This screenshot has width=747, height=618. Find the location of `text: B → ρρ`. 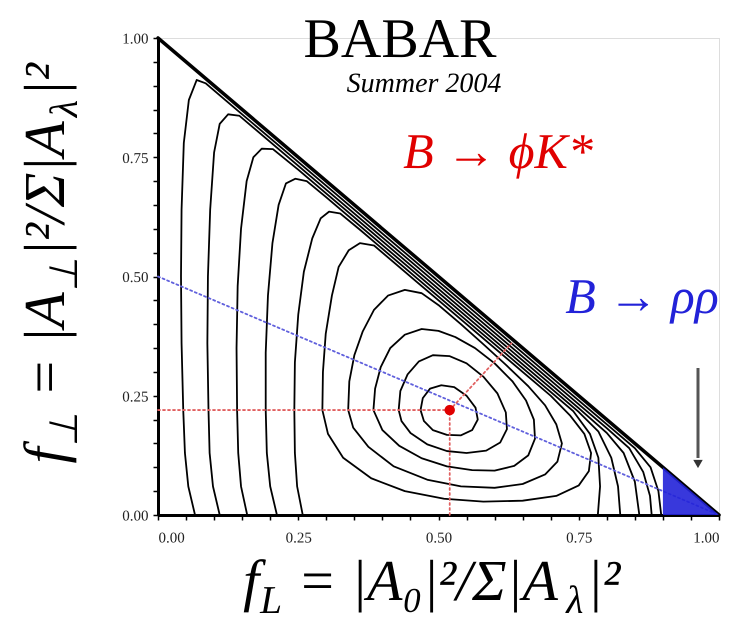

text: B → ρρ is located at coordinates (642, 296).